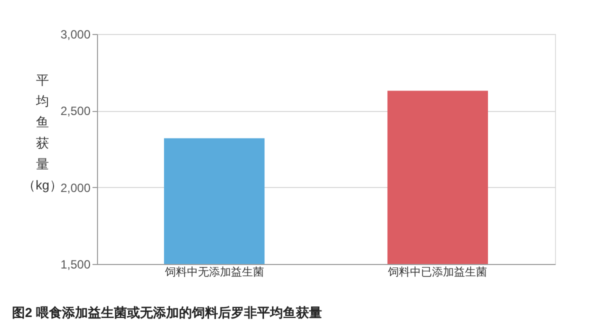 This screenshot has height=323, width=602. Describe the element at coordinates (42, 132) in the screenshot. I see `y-axis-title: 平均鱼获量（kg）` at that location.